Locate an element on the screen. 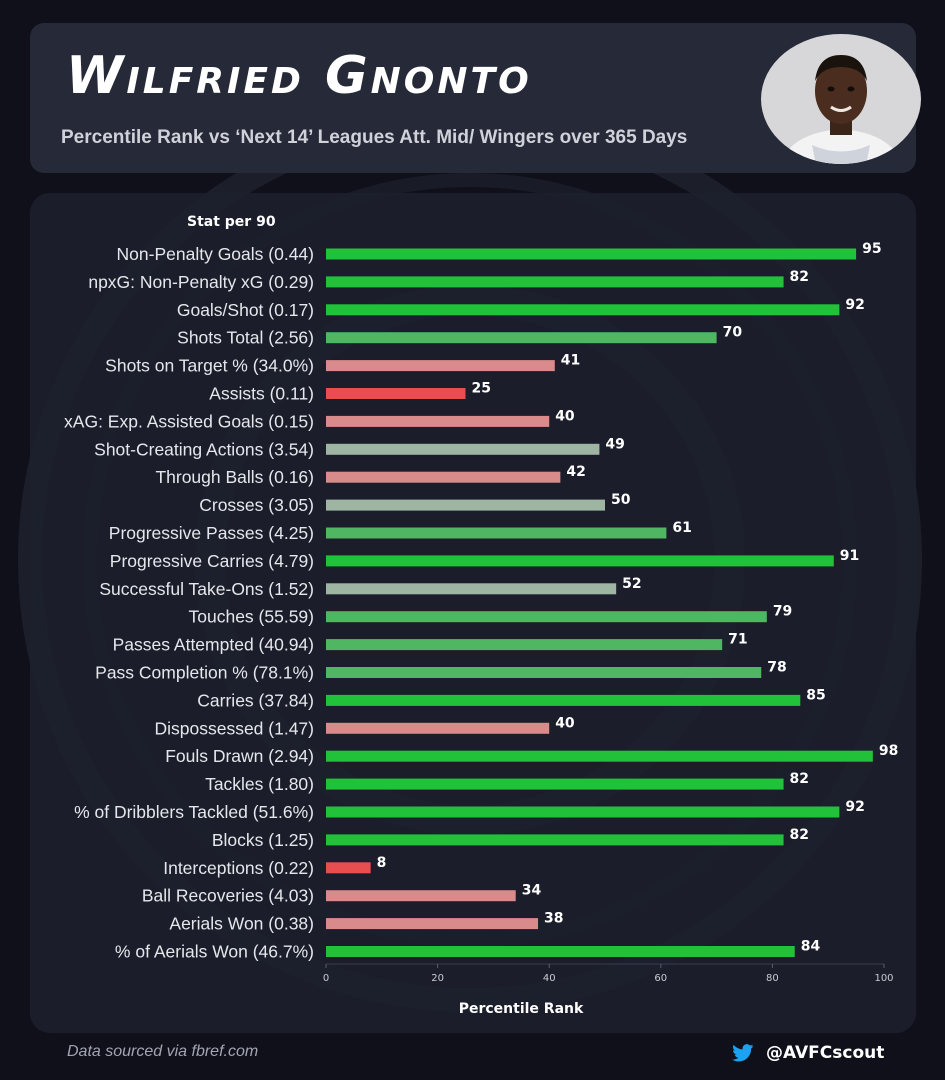  data-label: 98 is located at coordinates (888, 751).